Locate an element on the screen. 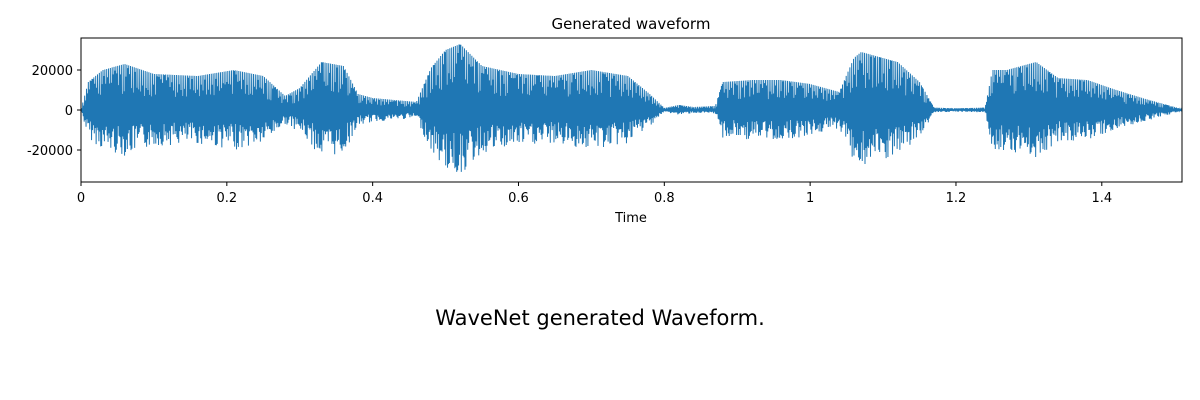 The height and width of the screenshot is (400, 1200). figure-caption: WaveNet generated Waveform. is located at coordinates (600, 318).